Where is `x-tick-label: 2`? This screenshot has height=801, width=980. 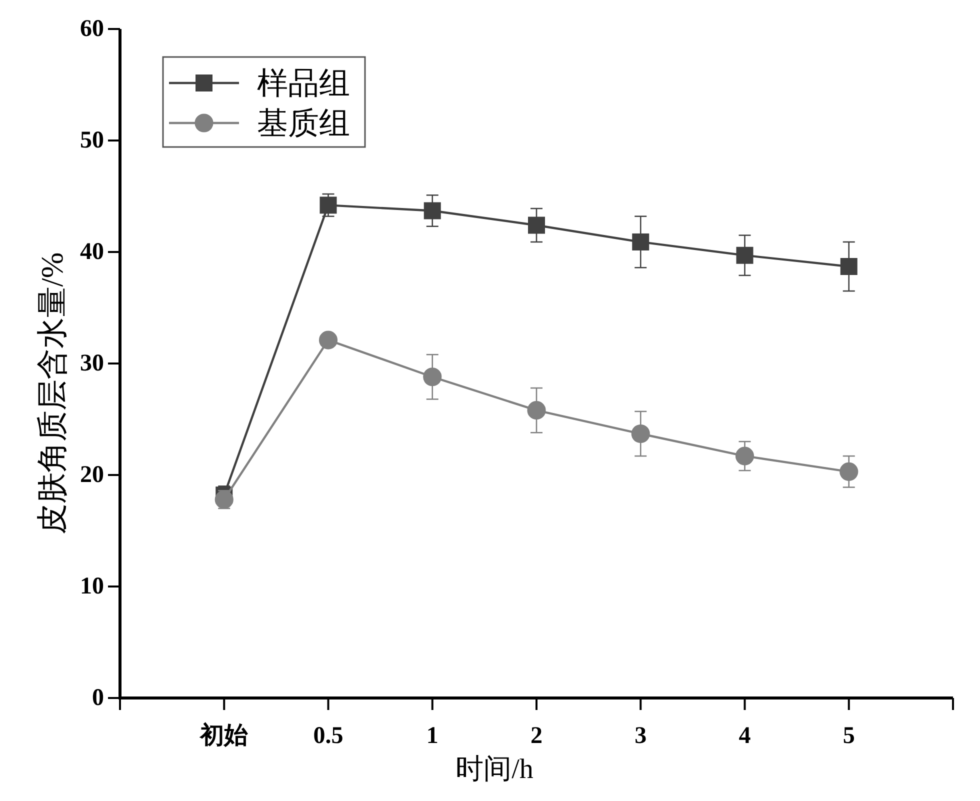 x-tick-label: 2 is located at coordinates (536, 736).